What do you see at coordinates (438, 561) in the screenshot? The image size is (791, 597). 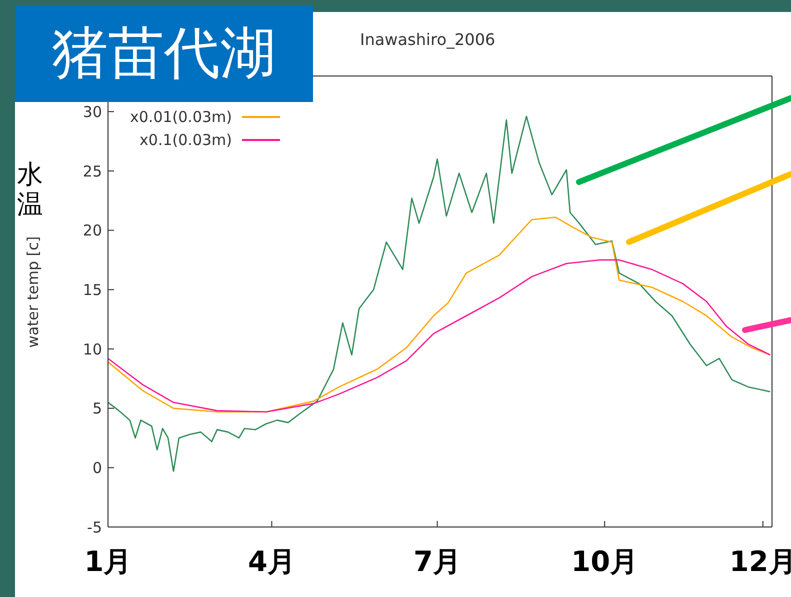 I see `x-tick-label: 7月` at bounding box center [438, 561].